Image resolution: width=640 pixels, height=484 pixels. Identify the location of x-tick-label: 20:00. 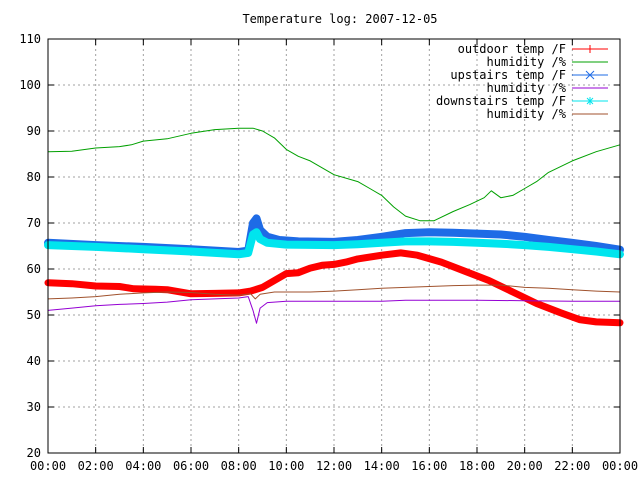
(525, 466).